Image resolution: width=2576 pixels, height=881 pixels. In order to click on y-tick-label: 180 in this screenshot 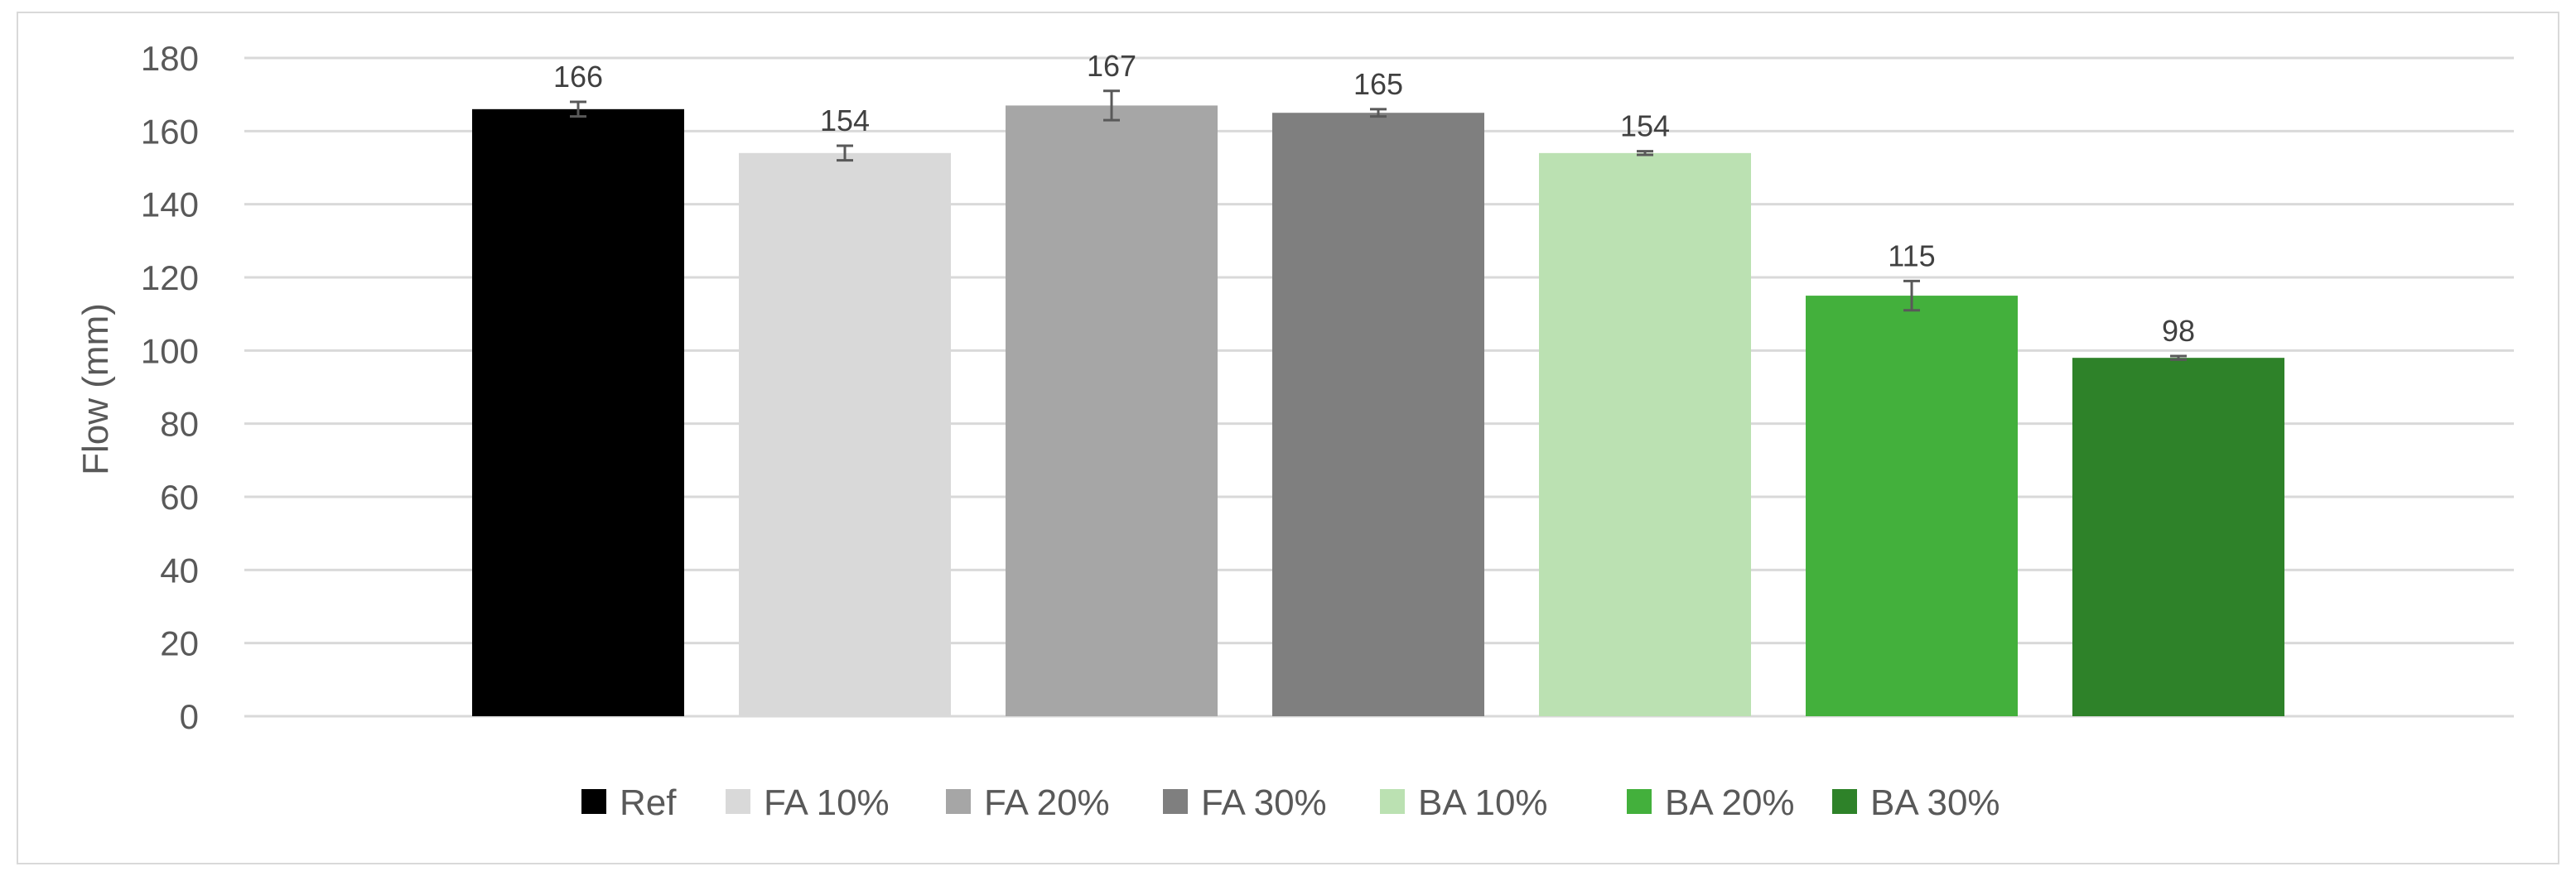, I will do `click(170, 58)`.